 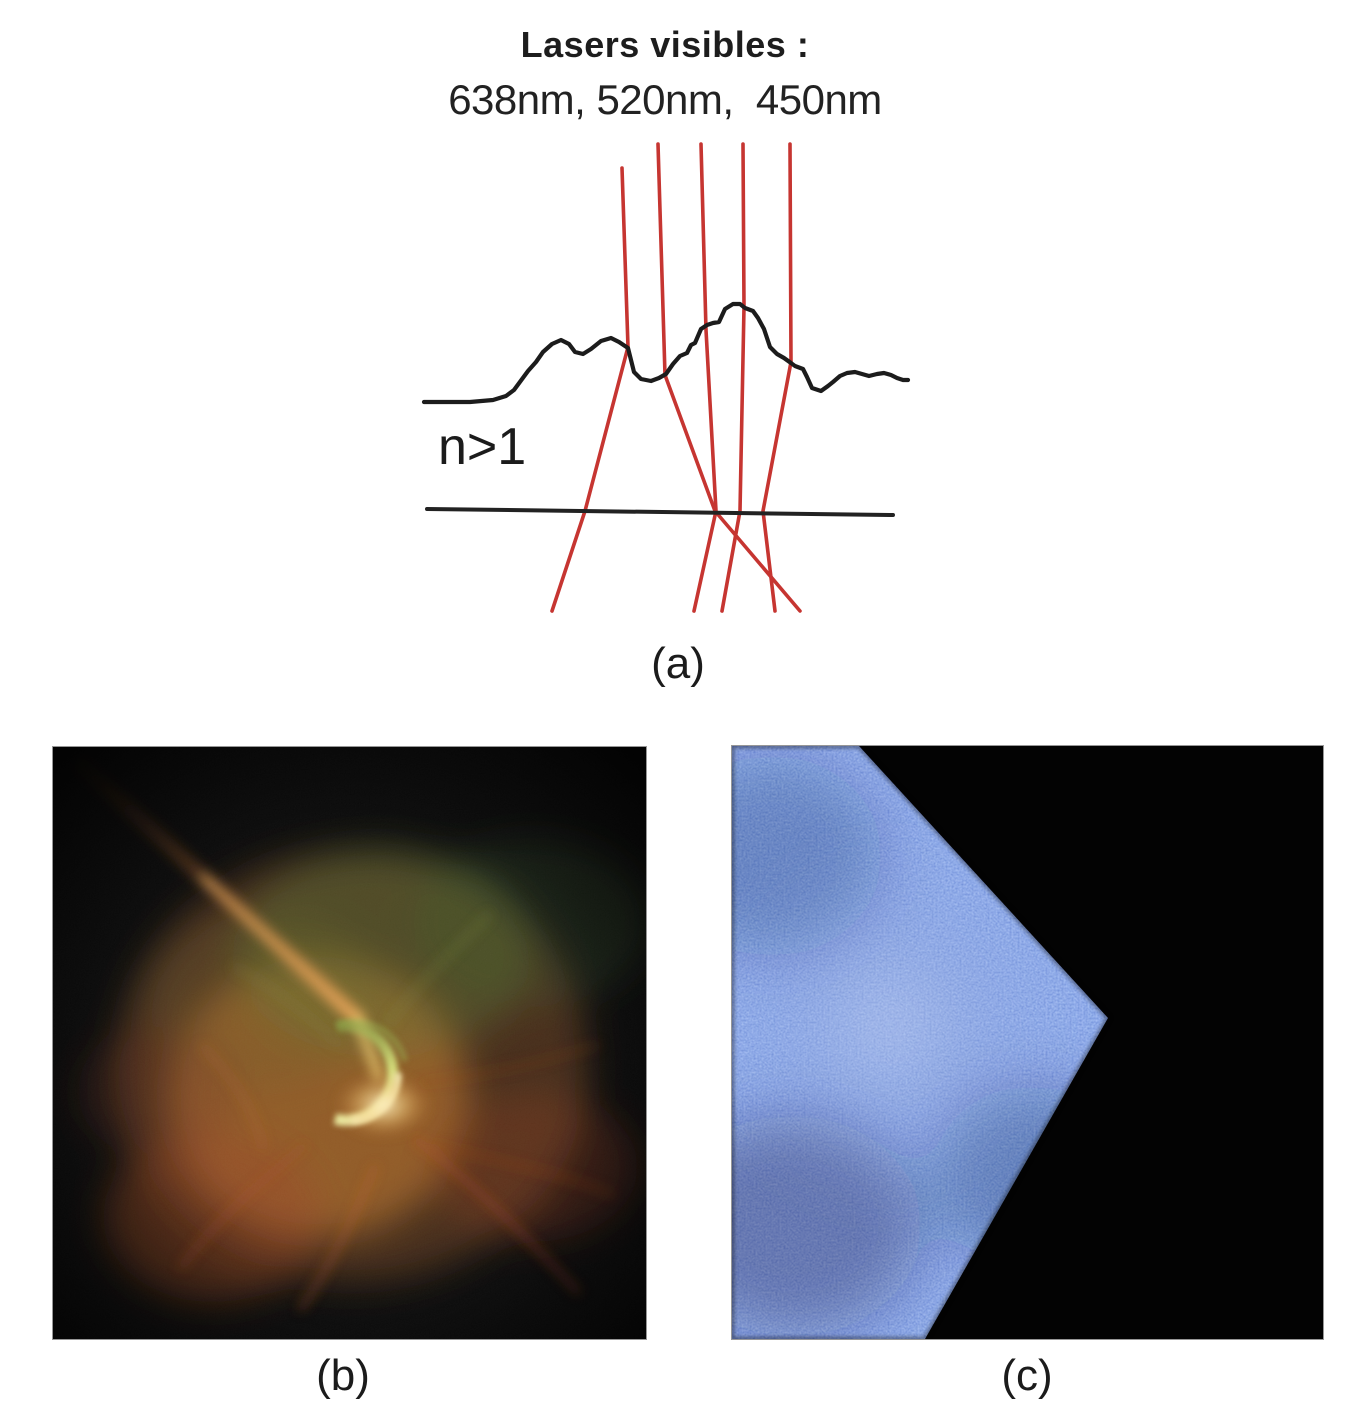 What do you see at coordinates (660, 512) in the screenshot?
I see `bottom-interface-line` at bounding box center [660, 512].